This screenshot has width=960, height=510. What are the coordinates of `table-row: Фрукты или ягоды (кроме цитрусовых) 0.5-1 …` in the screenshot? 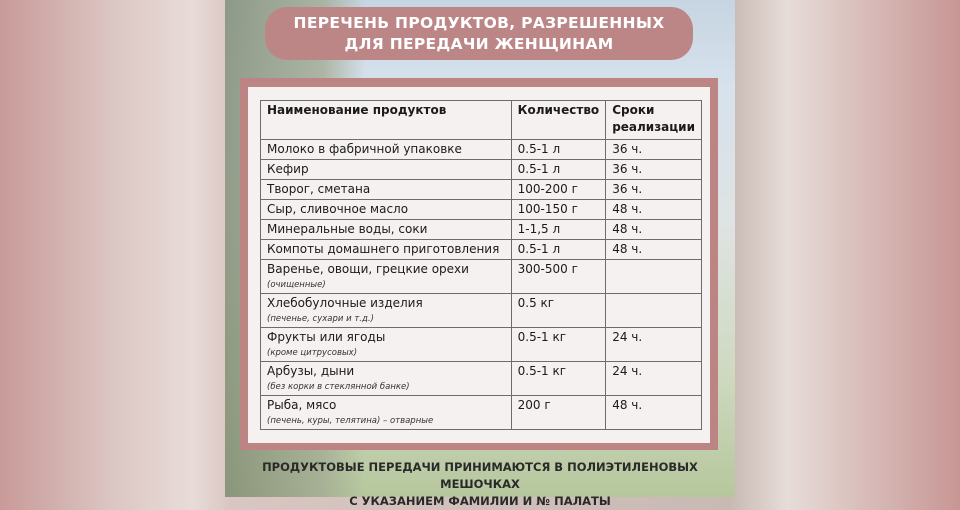 It's located at (481, 344).